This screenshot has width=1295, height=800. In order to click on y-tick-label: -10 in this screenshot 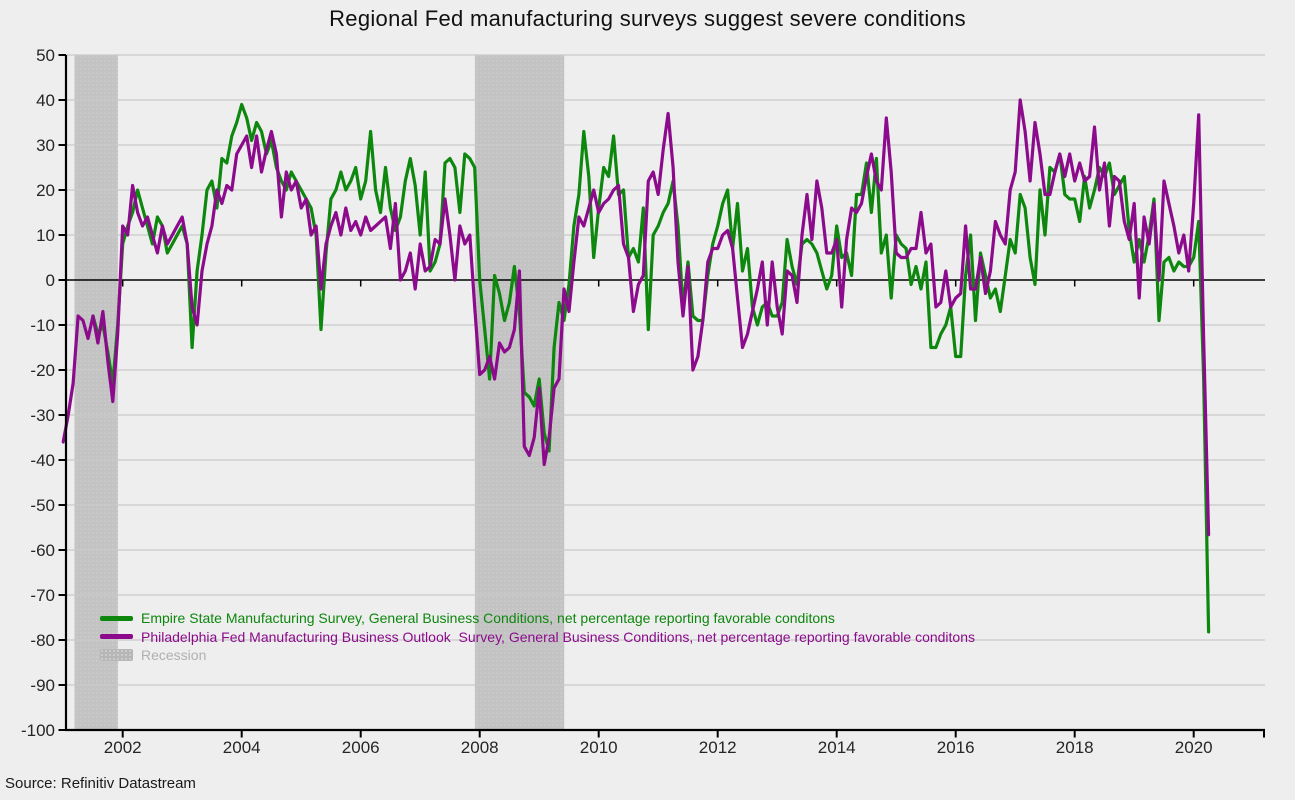, I will do `click(42, 325)`.